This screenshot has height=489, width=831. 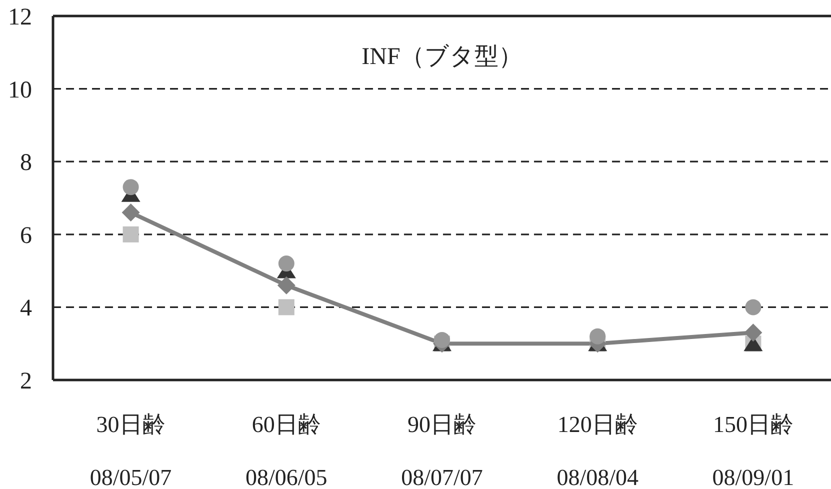 I want to click on category-label: 150日齢 08/09/01, so click(x=753, y=450).